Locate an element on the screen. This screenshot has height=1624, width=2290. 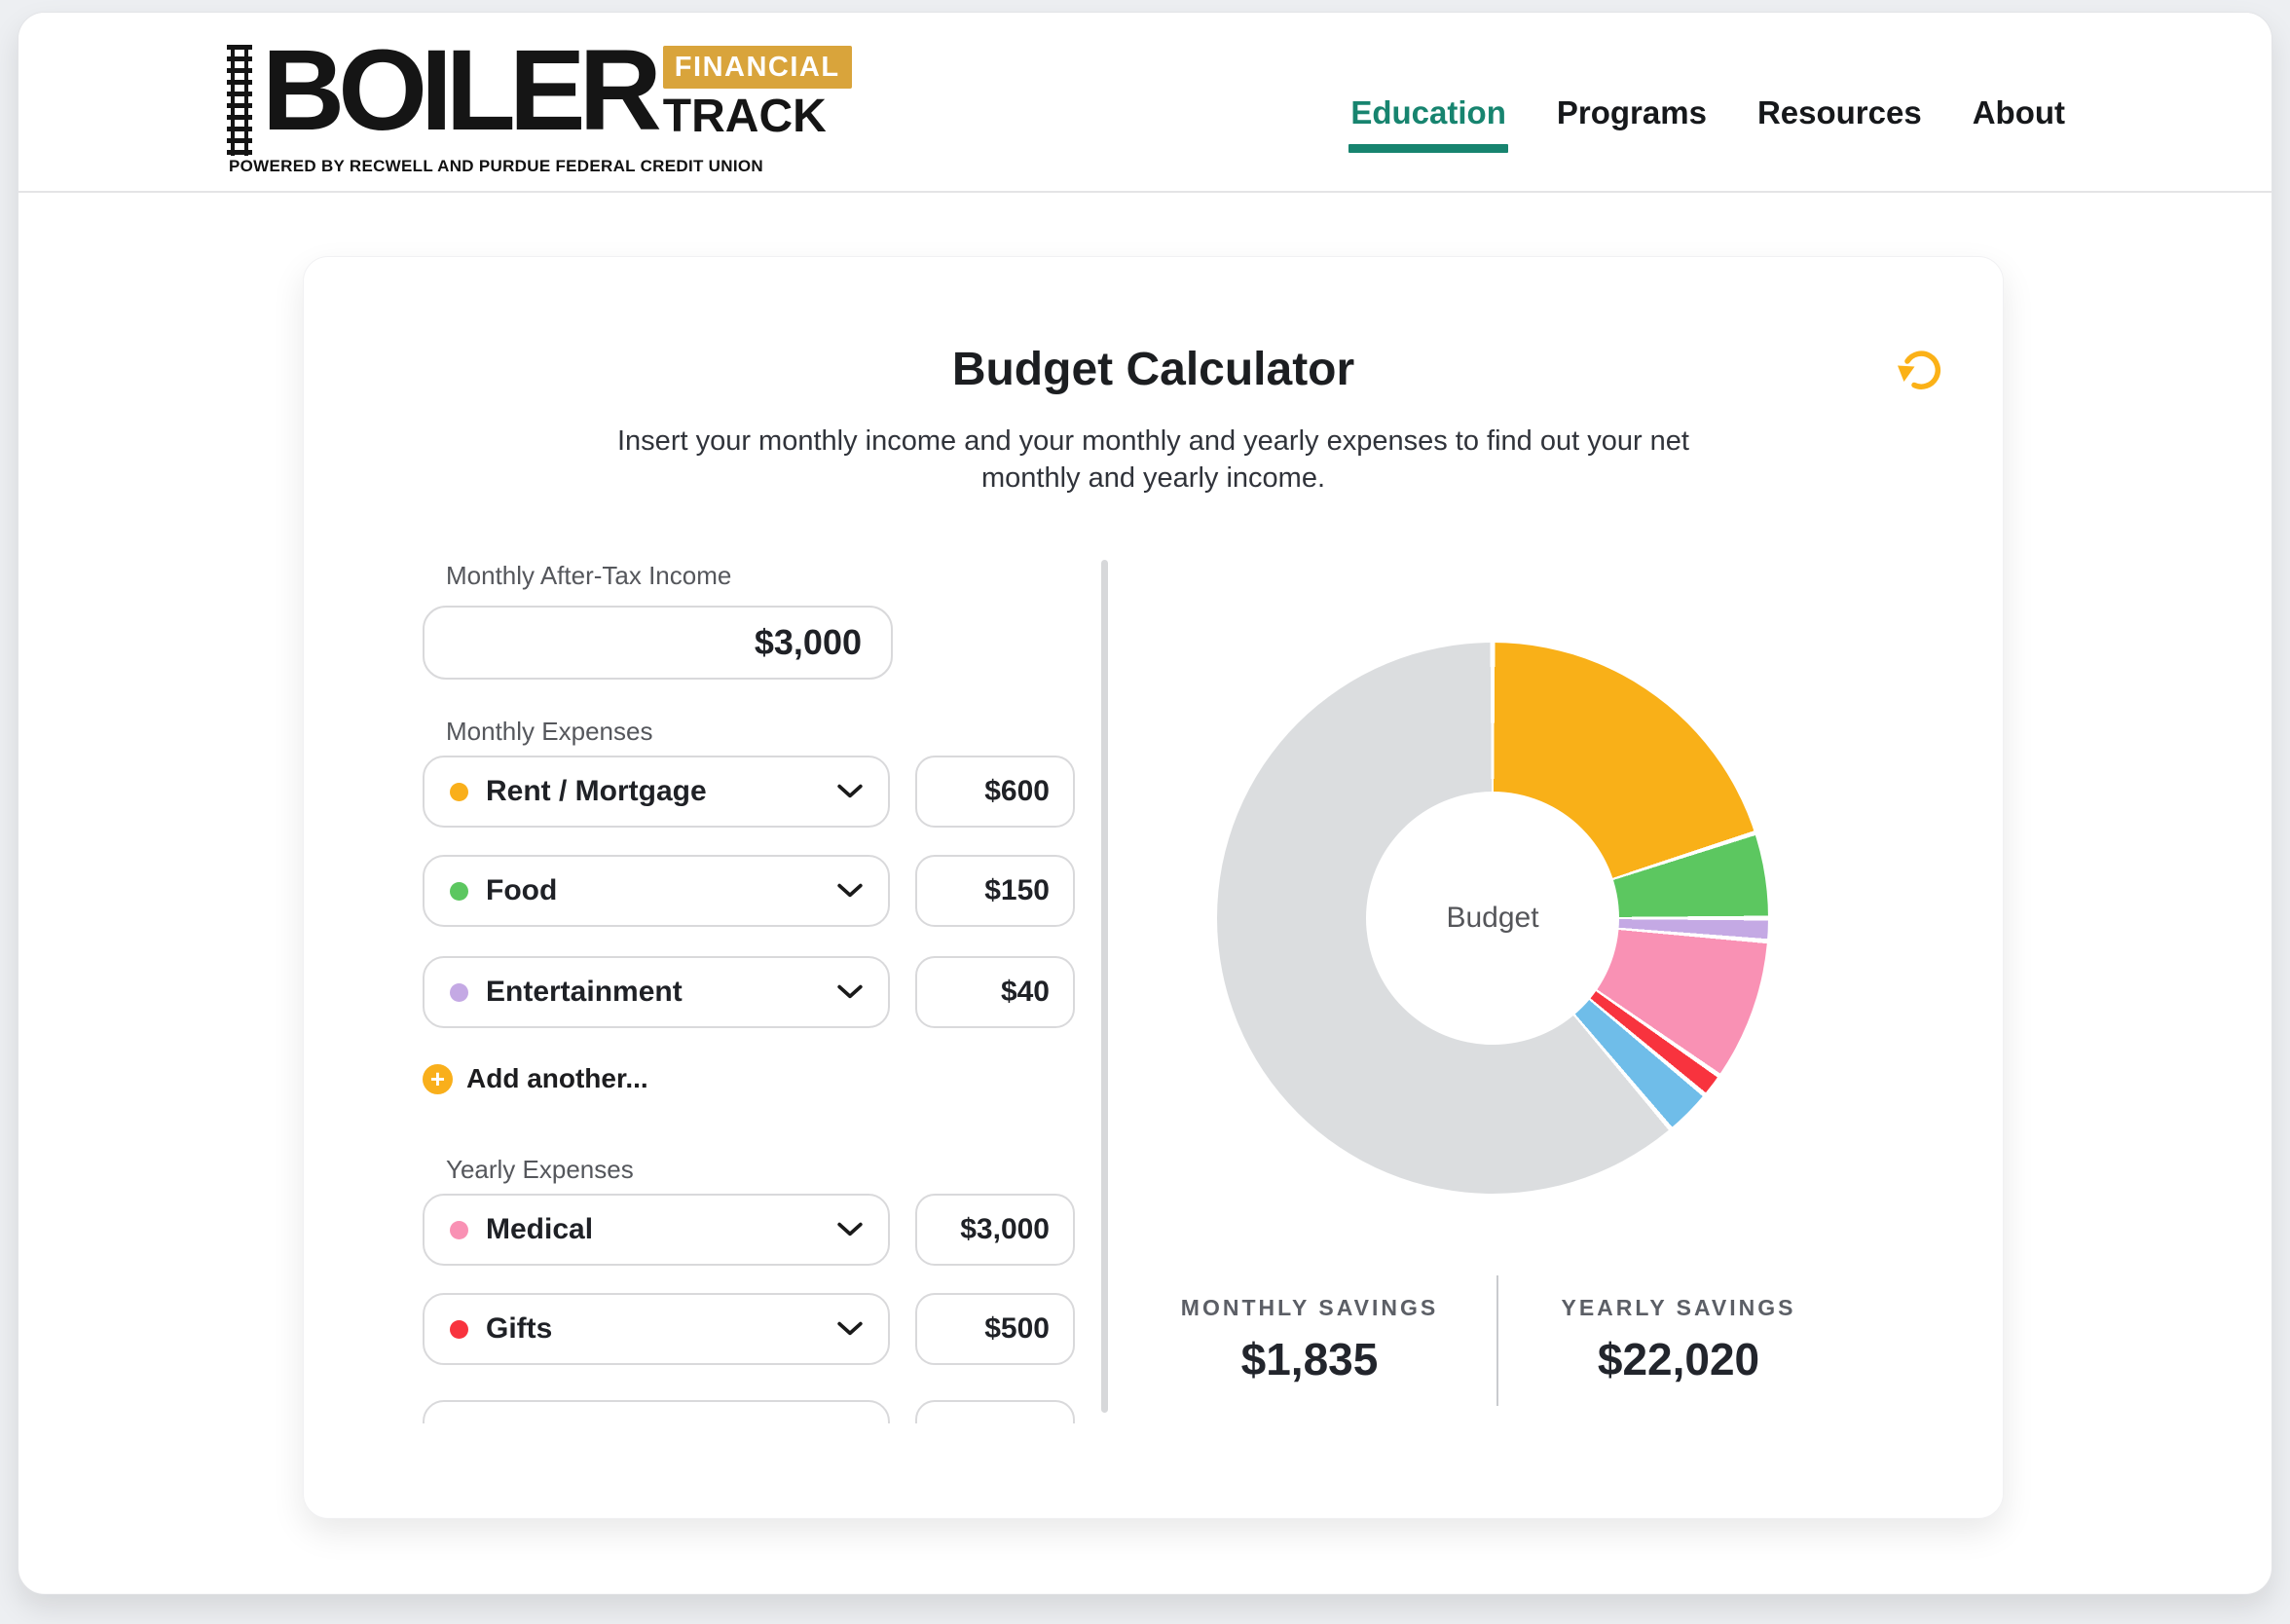
monthly-expenses-label: Monthly Expenses is located at coordinates (549, 731).